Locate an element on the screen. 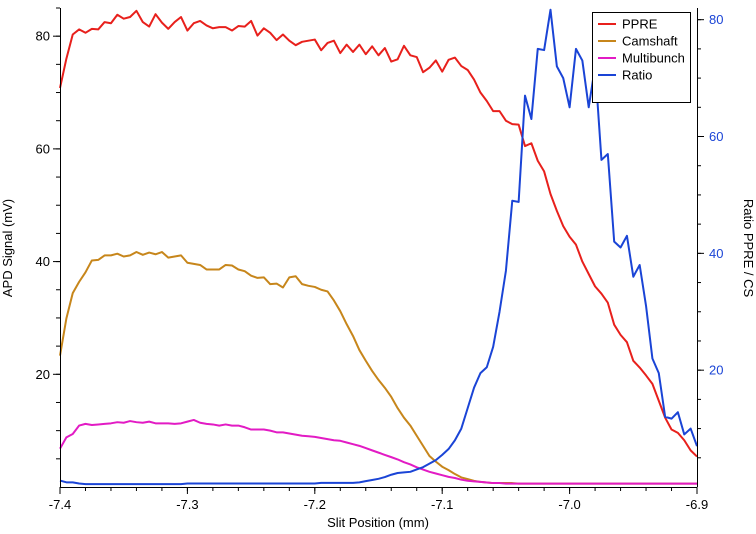 This screenshot has width=756, height=534. y2-tick-label: 80 is located at coordinates (716, 19).